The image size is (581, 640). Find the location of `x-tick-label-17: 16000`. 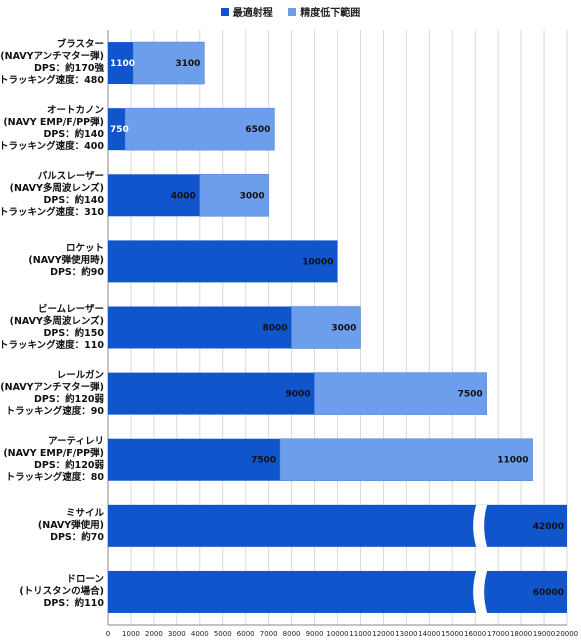

x-tick-label-17: 16000 is located at coordinates (475, 634).